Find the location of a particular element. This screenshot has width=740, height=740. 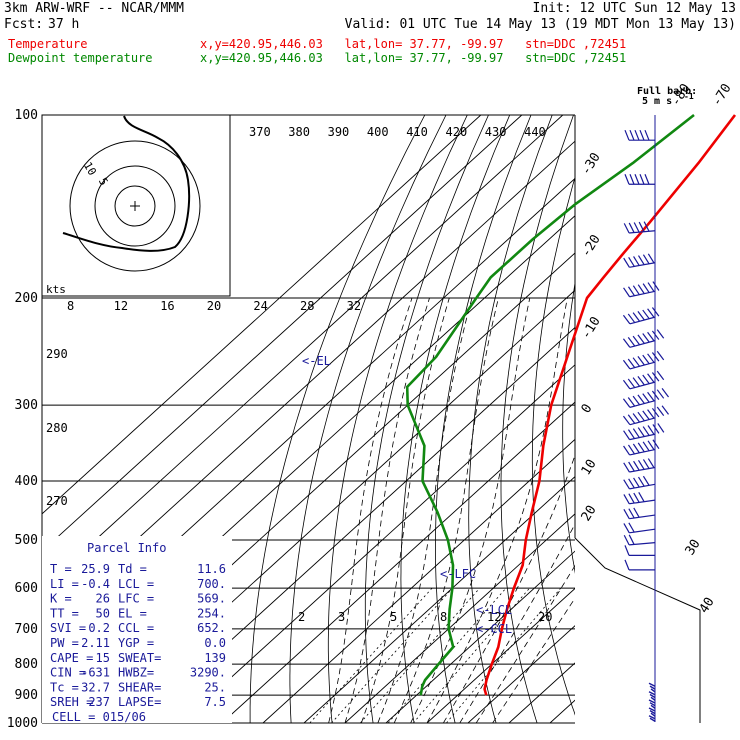

parcel-level-annotations: <-EL <-LFC <-LCL <-CCL is located at coordinates (407, 495).